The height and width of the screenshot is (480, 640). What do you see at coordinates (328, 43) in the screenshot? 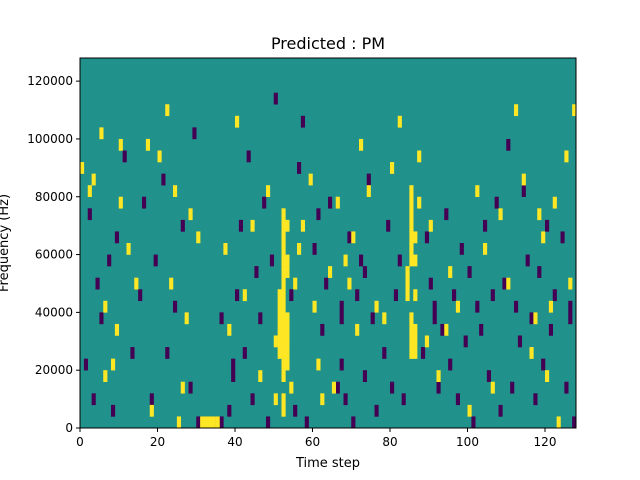
I see `chart-title: Predicted : PM` at bounding box center [328, 43].